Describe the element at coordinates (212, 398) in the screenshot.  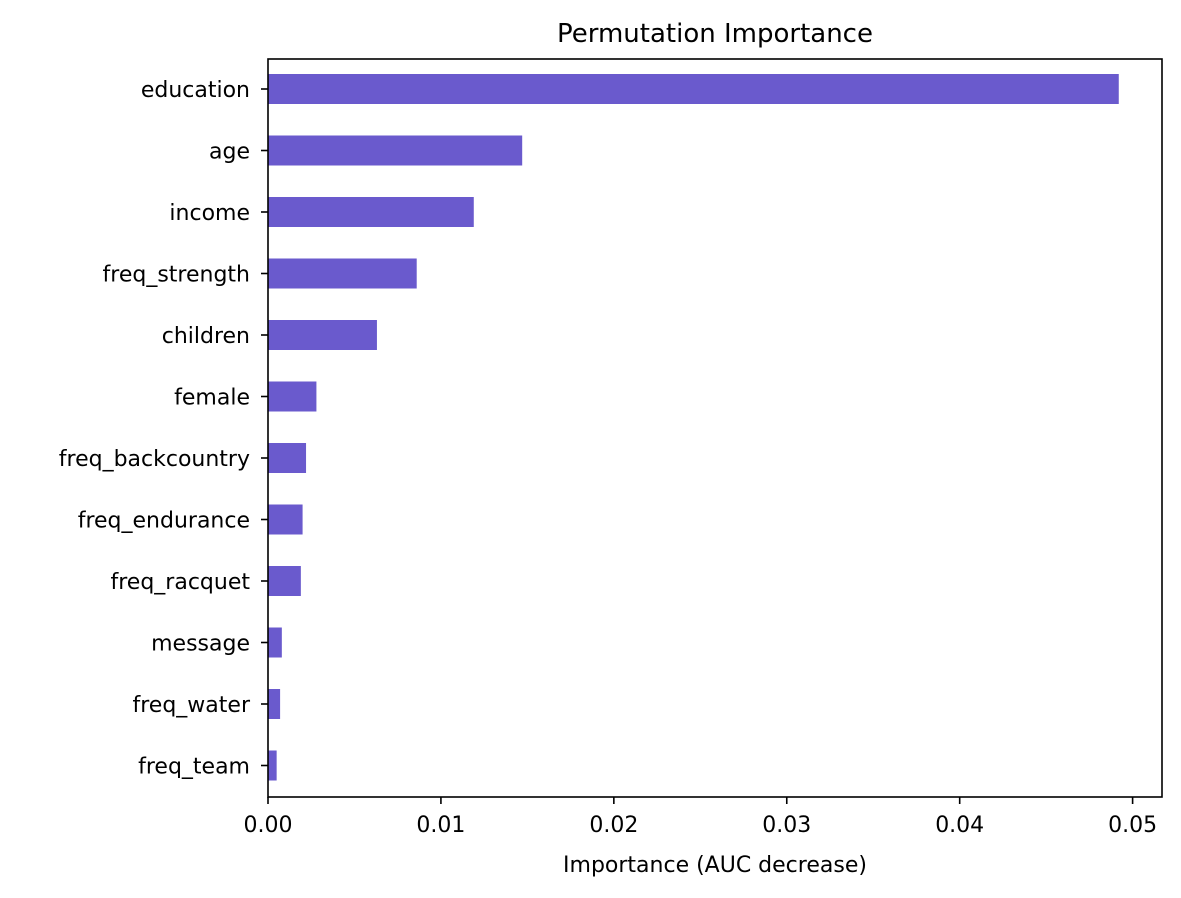
I see `y-tick-label-female: female` at that location.